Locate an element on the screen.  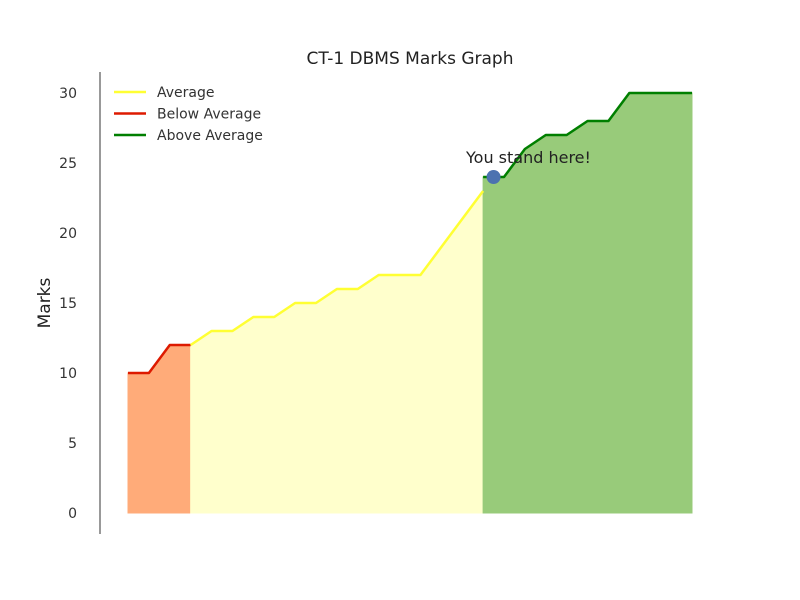
annotation-label: You stand here! is located at coordinates (528, 157).